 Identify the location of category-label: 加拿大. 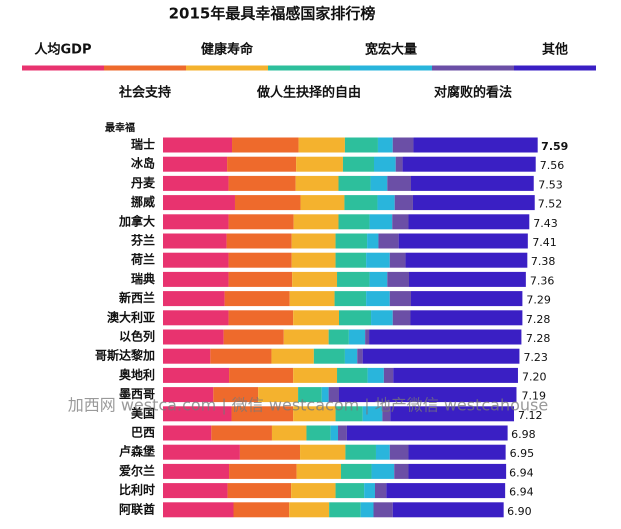
(136, 220).